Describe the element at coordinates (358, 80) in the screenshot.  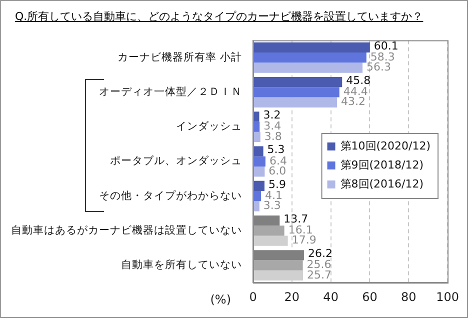
I see `data-label: 45.8` at that location.